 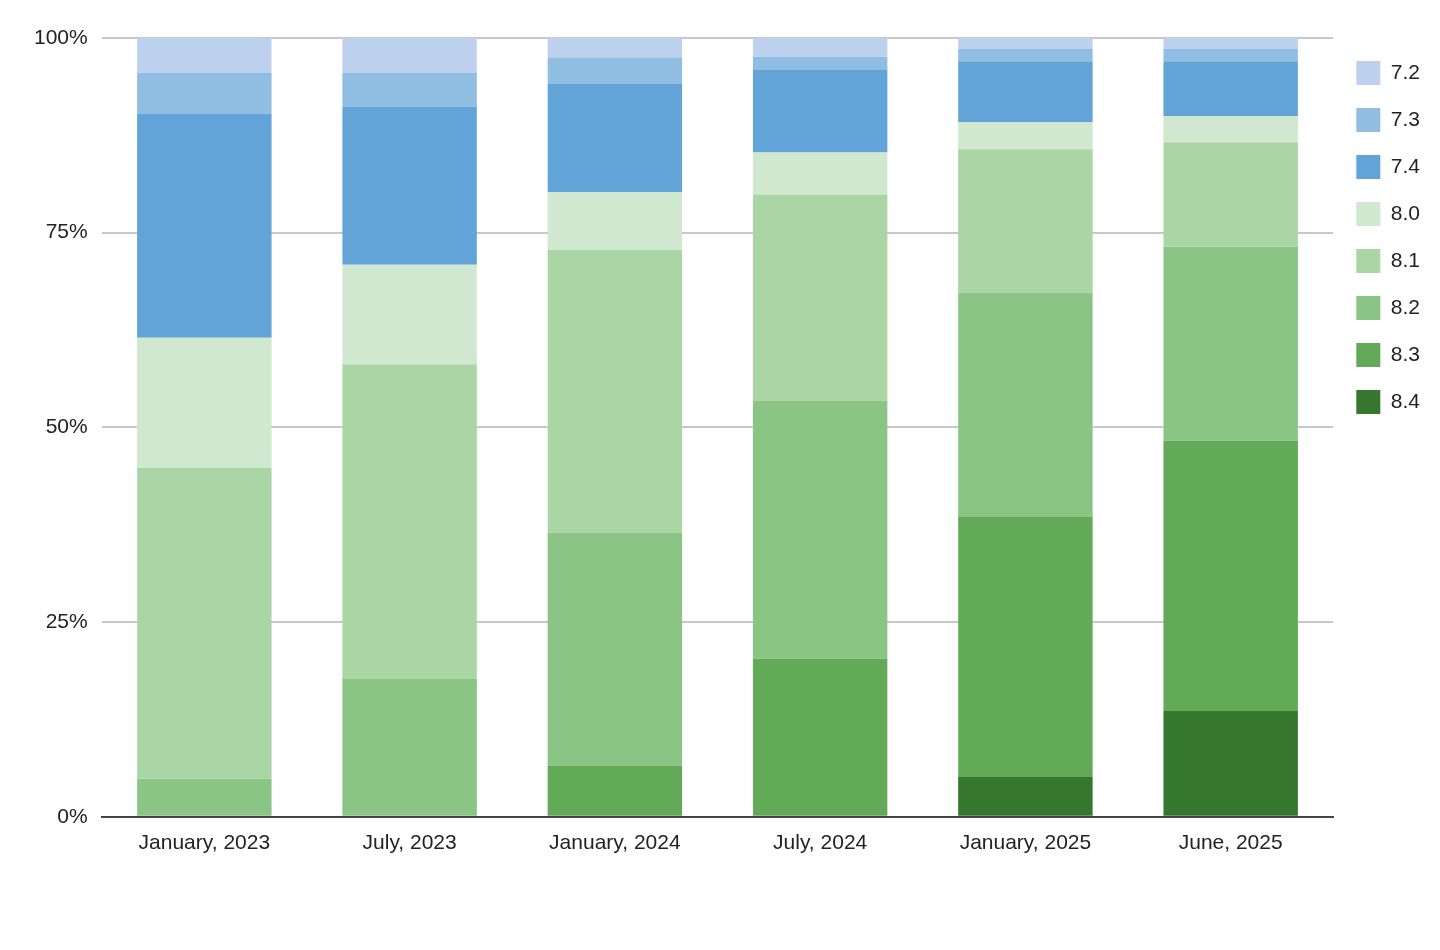 I want to click on x-tick-label: July, 2024, so click(x=820, y=842).